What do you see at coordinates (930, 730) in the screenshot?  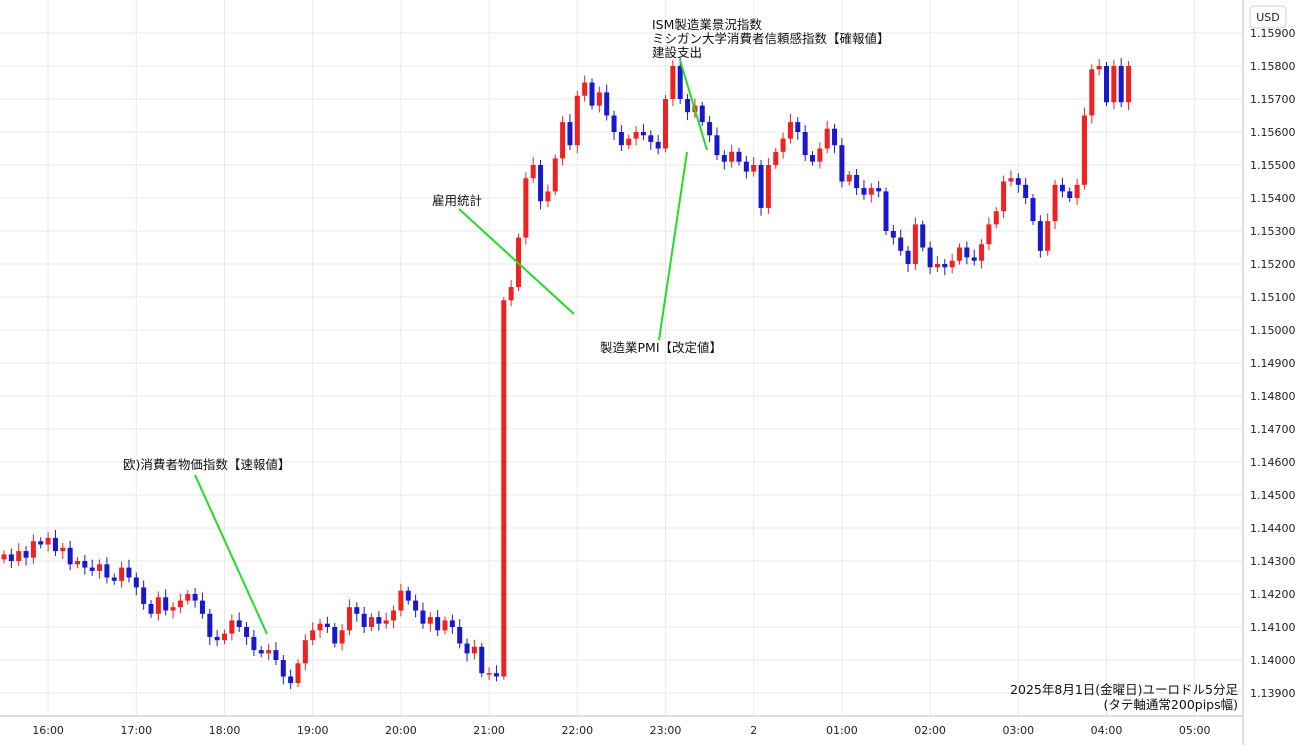 I see `time-tick-label: 02:00` at bounding box center [930, 730].